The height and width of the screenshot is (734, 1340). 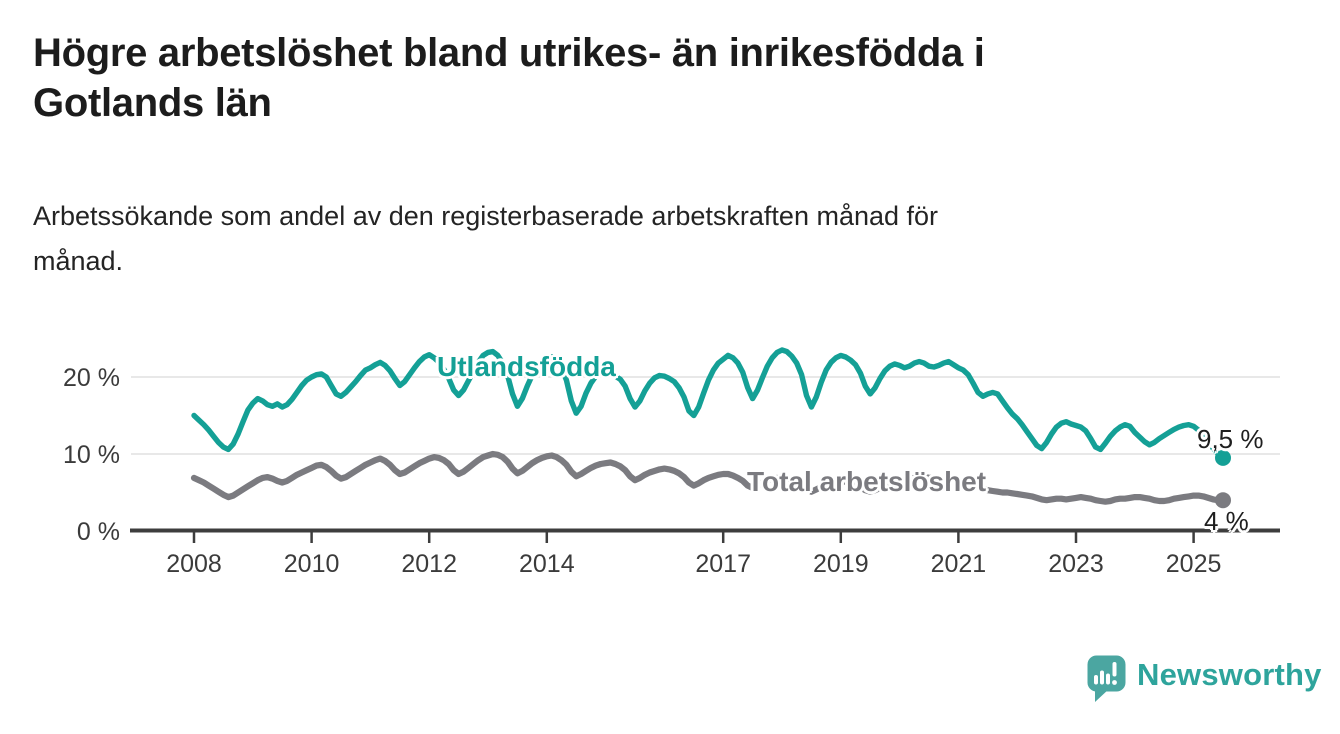 What do you see at coordinates (708, 404) in the screenshot?
I see `series-line-utlandsfodda` at bounding box center [708, 404].